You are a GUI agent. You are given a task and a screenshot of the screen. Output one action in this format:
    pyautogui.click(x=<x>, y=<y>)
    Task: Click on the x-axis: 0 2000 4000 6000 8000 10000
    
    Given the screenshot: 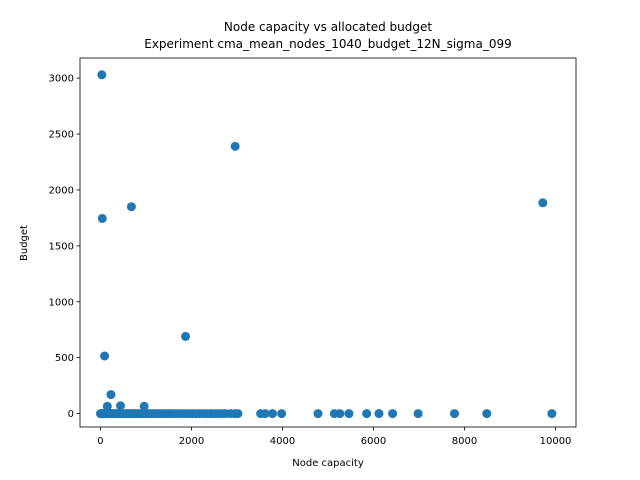 What is the action you would take?
    pyautogui.click(x=334, y=437)
    